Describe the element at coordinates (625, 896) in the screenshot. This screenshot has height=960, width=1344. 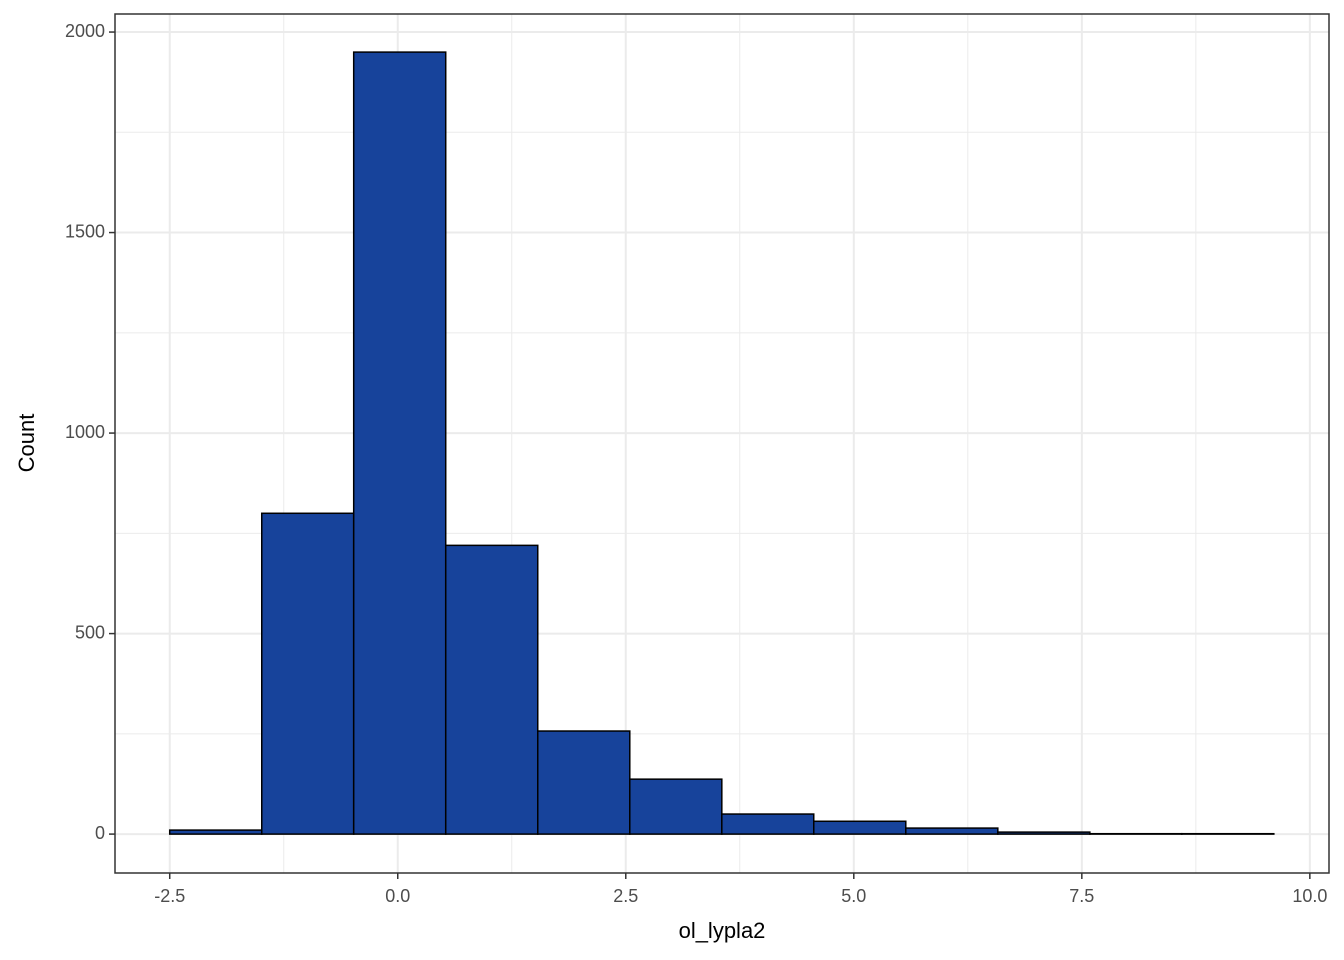
I see `x-tick-label: 2.5` at that location.